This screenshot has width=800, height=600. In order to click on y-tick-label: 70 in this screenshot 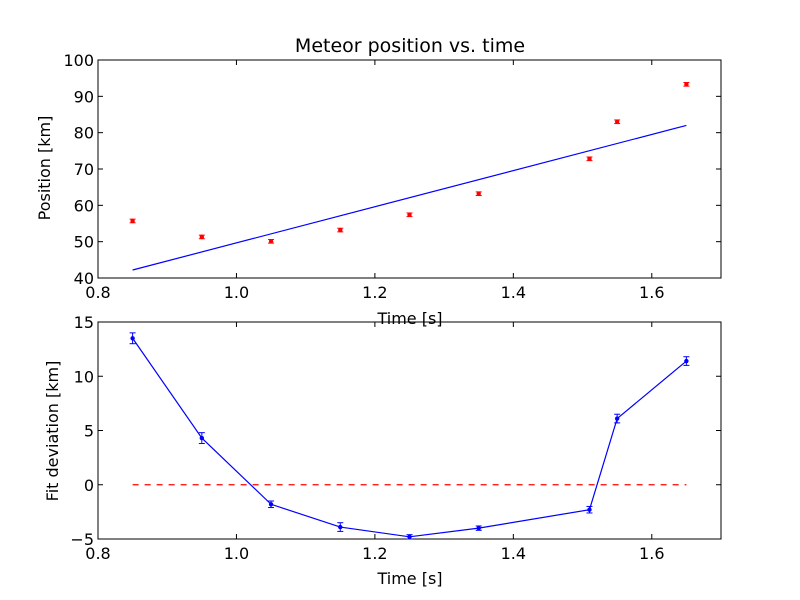, I will do `click(84, 169)`.